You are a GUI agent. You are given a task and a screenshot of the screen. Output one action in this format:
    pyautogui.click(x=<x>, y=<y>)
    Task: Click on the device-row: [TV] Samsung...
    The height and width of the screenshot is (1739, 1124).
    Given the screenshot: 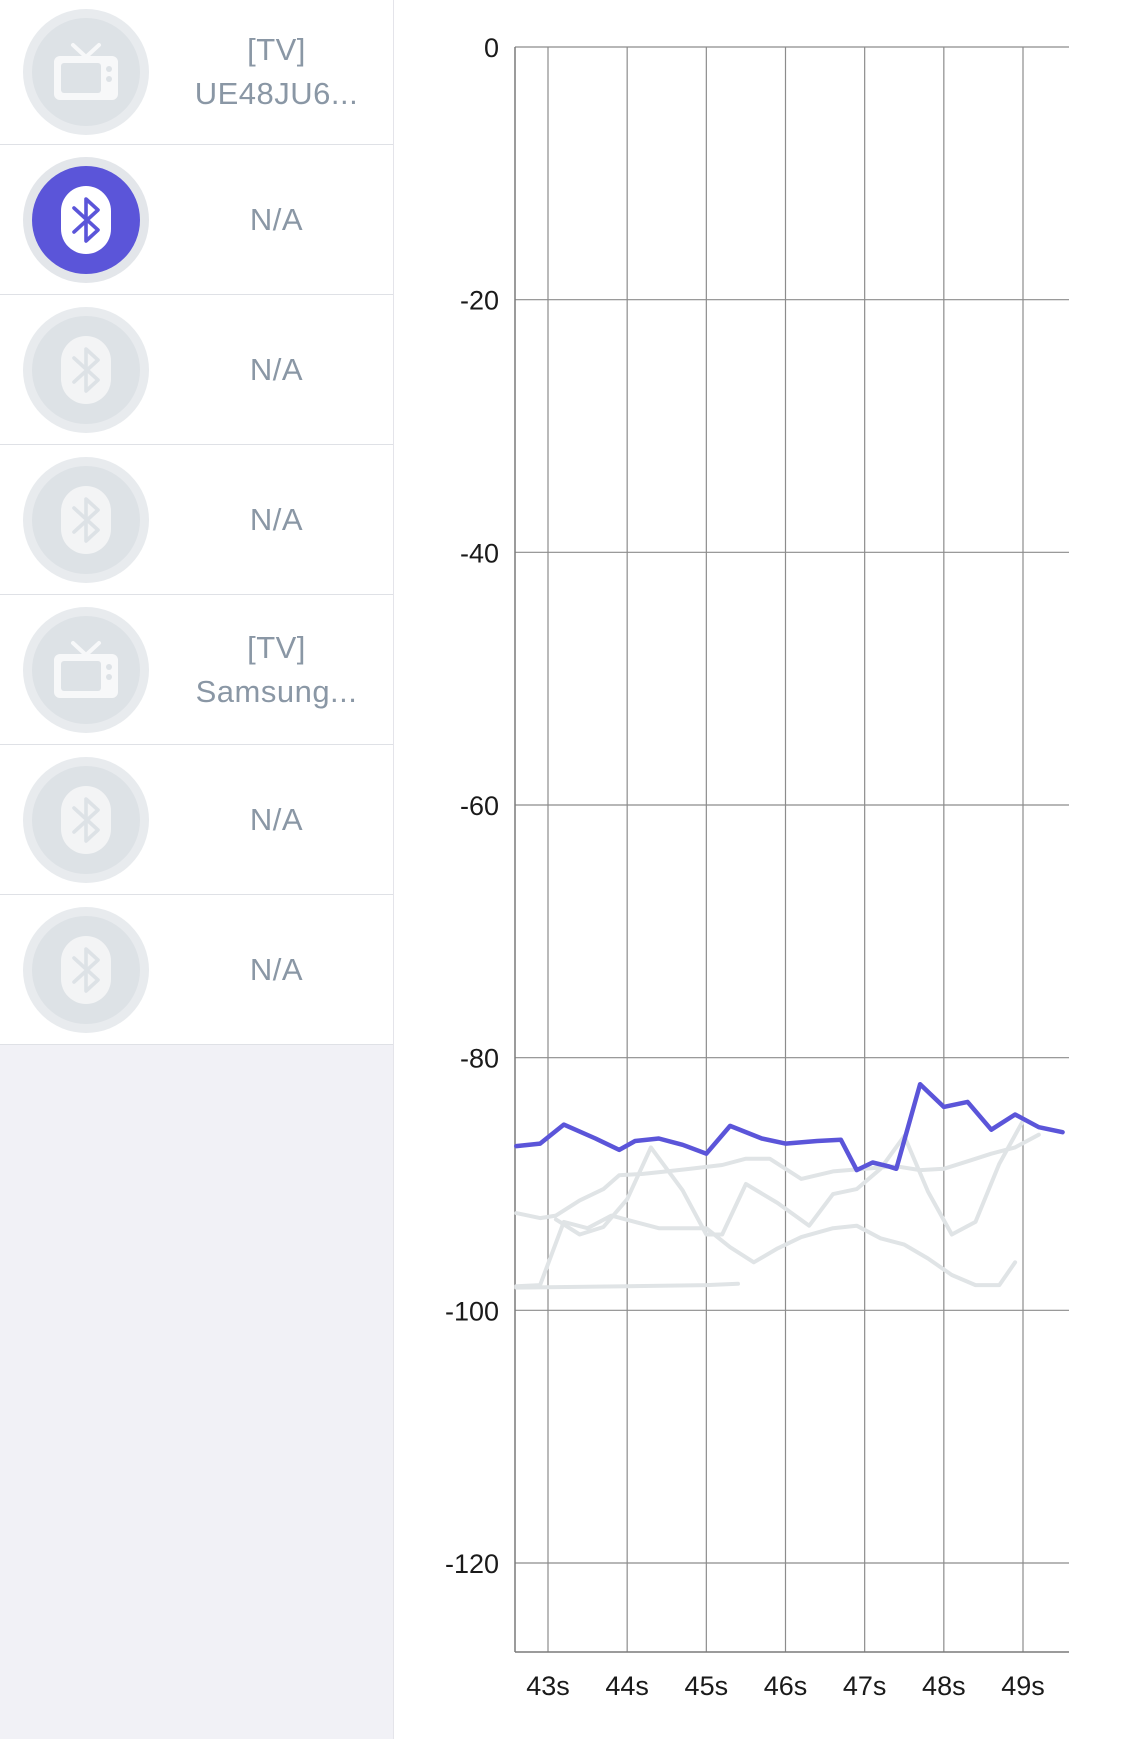 What is the action you would take?
    pyautogui.click(x=196, y=670)
    